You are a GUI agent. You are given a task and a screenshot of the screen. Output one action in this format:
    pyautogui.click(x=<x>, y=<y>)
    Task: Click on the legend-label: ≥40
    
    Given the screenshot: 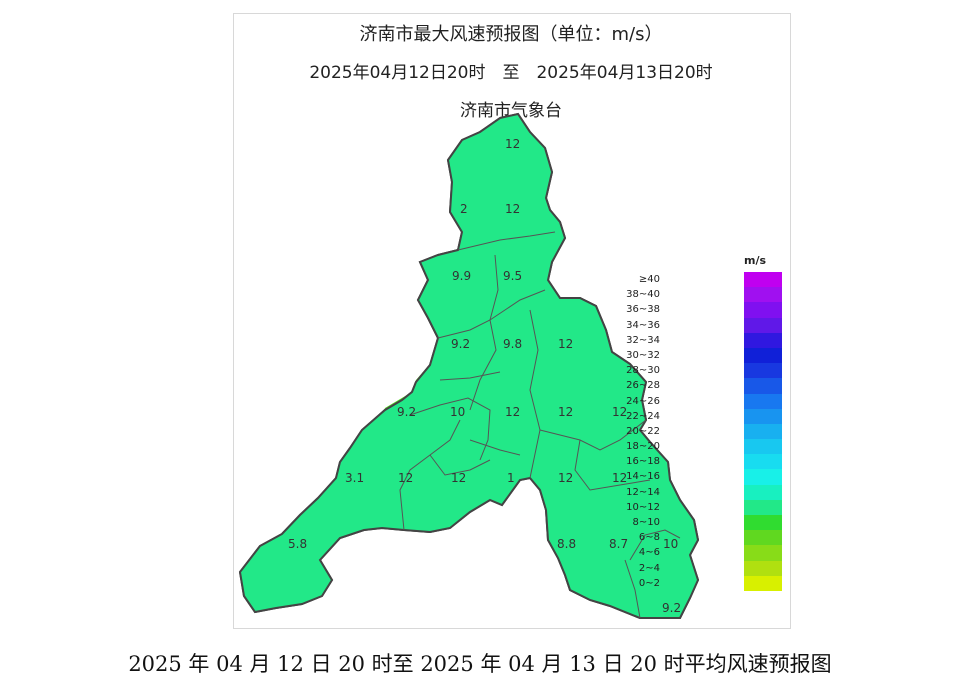 What is the action you would take?
    pyautogui.click(x=649, y=279)
    